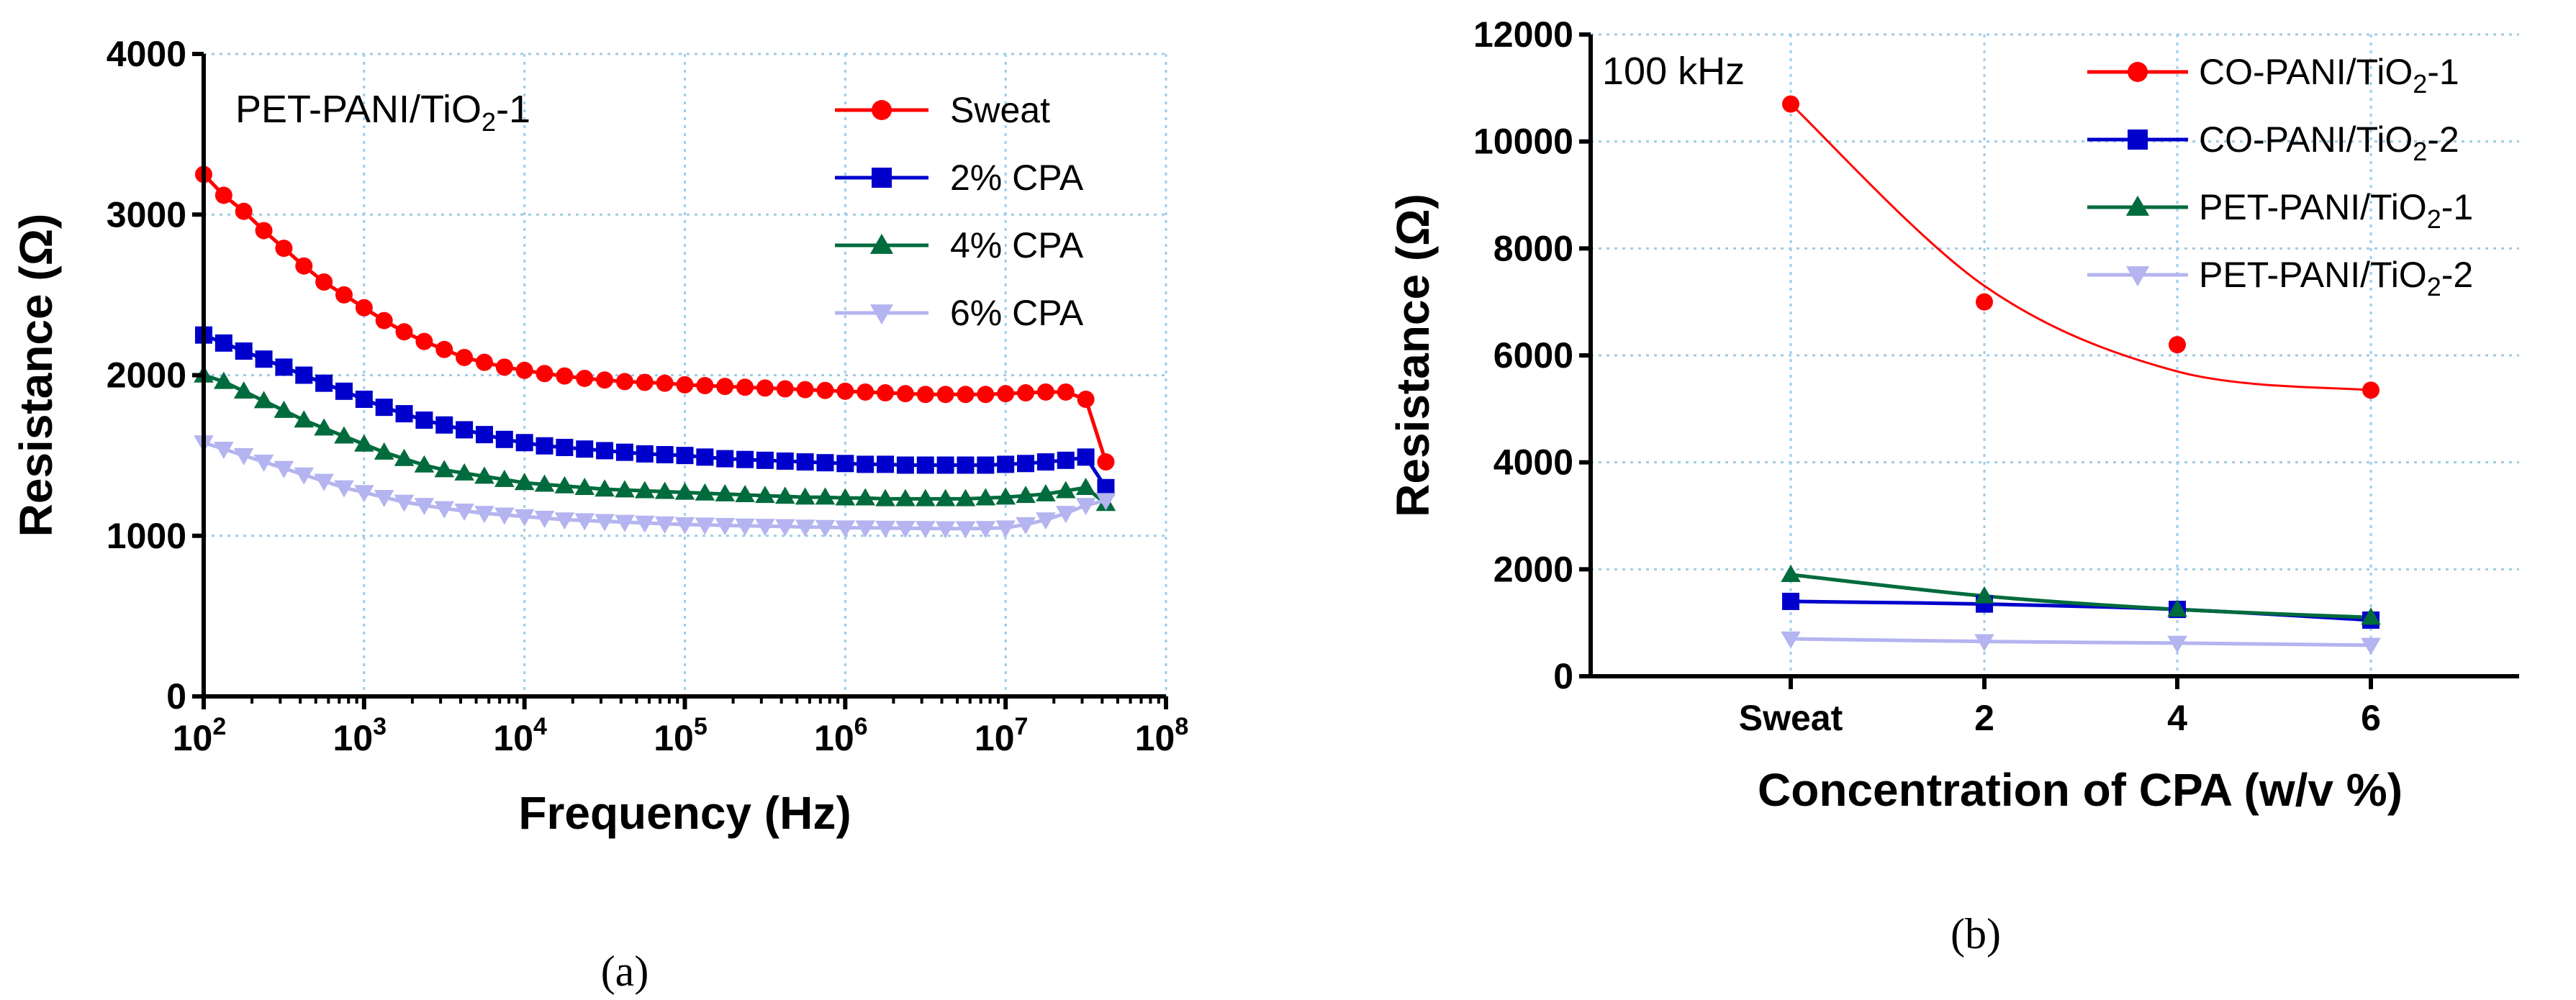  Describe the element at coordinates (1791, 718) in the screenshot. I see `x-tick-label: Sweat` at that location.